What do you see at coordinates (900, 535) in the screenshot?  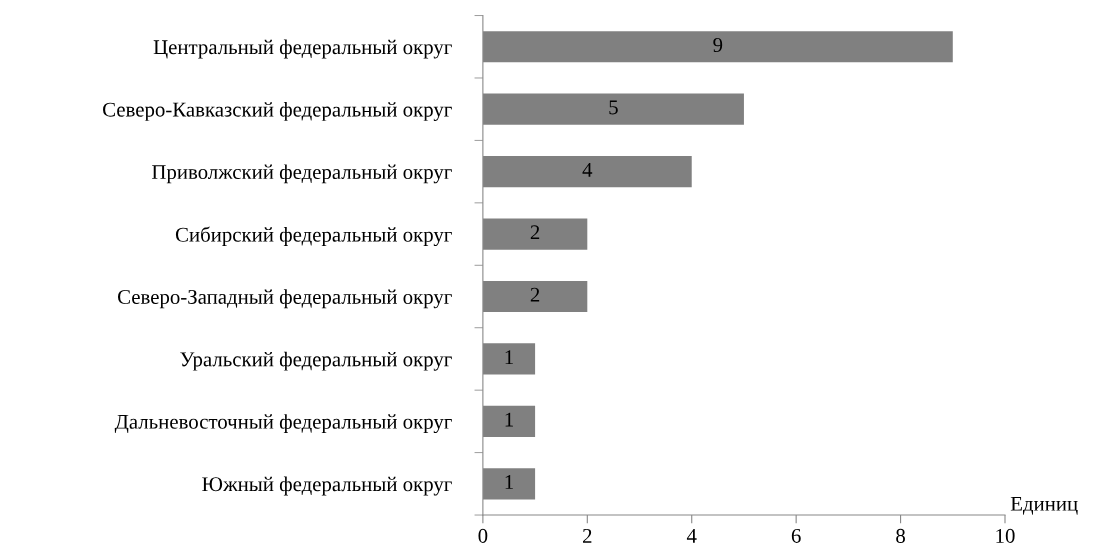 I see `x-tick-label: 8` at bounding box center [900, 535].